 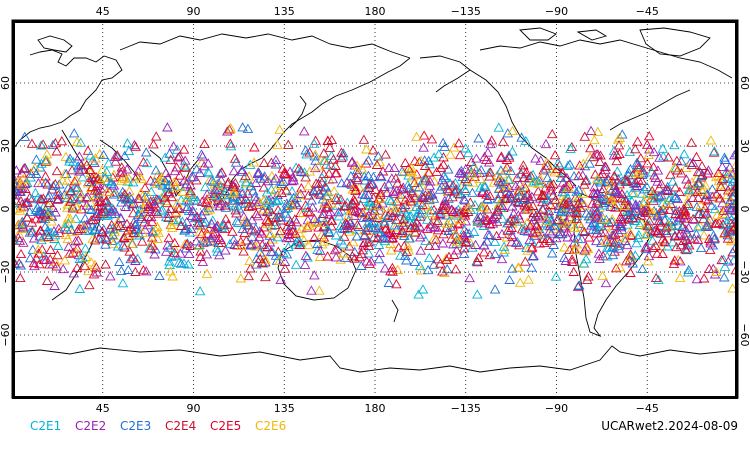 What do you see at coordinates (90, 426) in the screenshot?
I see `legend-entry-c2e2: C2E2` at bounding box center [90, 426].